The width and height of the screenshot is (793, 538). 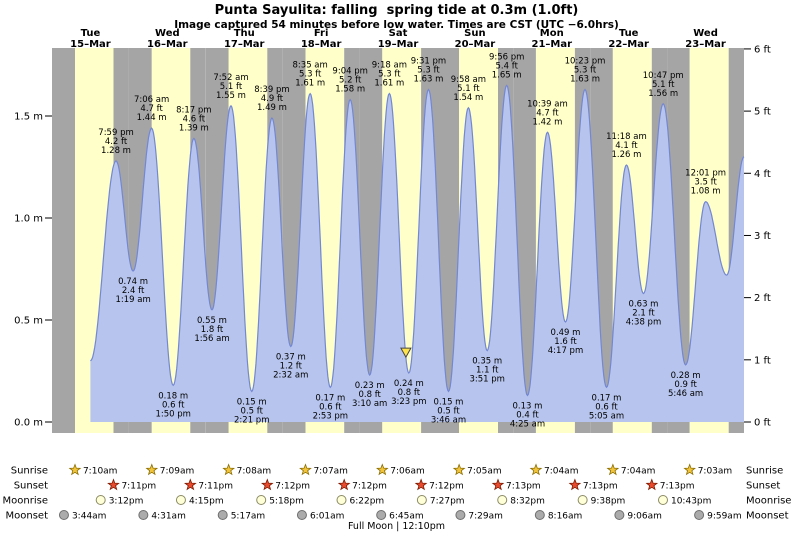 I want to click on moonset-time: 8:16am, so click(x=565, y=517).